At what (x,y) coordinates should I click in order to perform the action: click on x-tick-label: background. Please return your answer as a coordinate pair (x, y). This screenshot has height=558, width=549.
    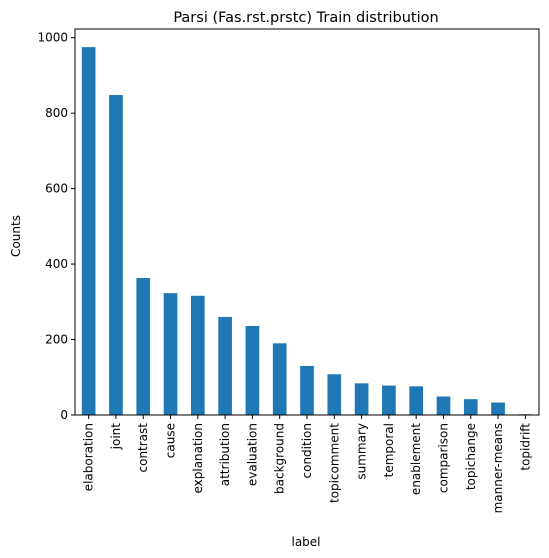
    Looking at the image, I should click on (280, 458).